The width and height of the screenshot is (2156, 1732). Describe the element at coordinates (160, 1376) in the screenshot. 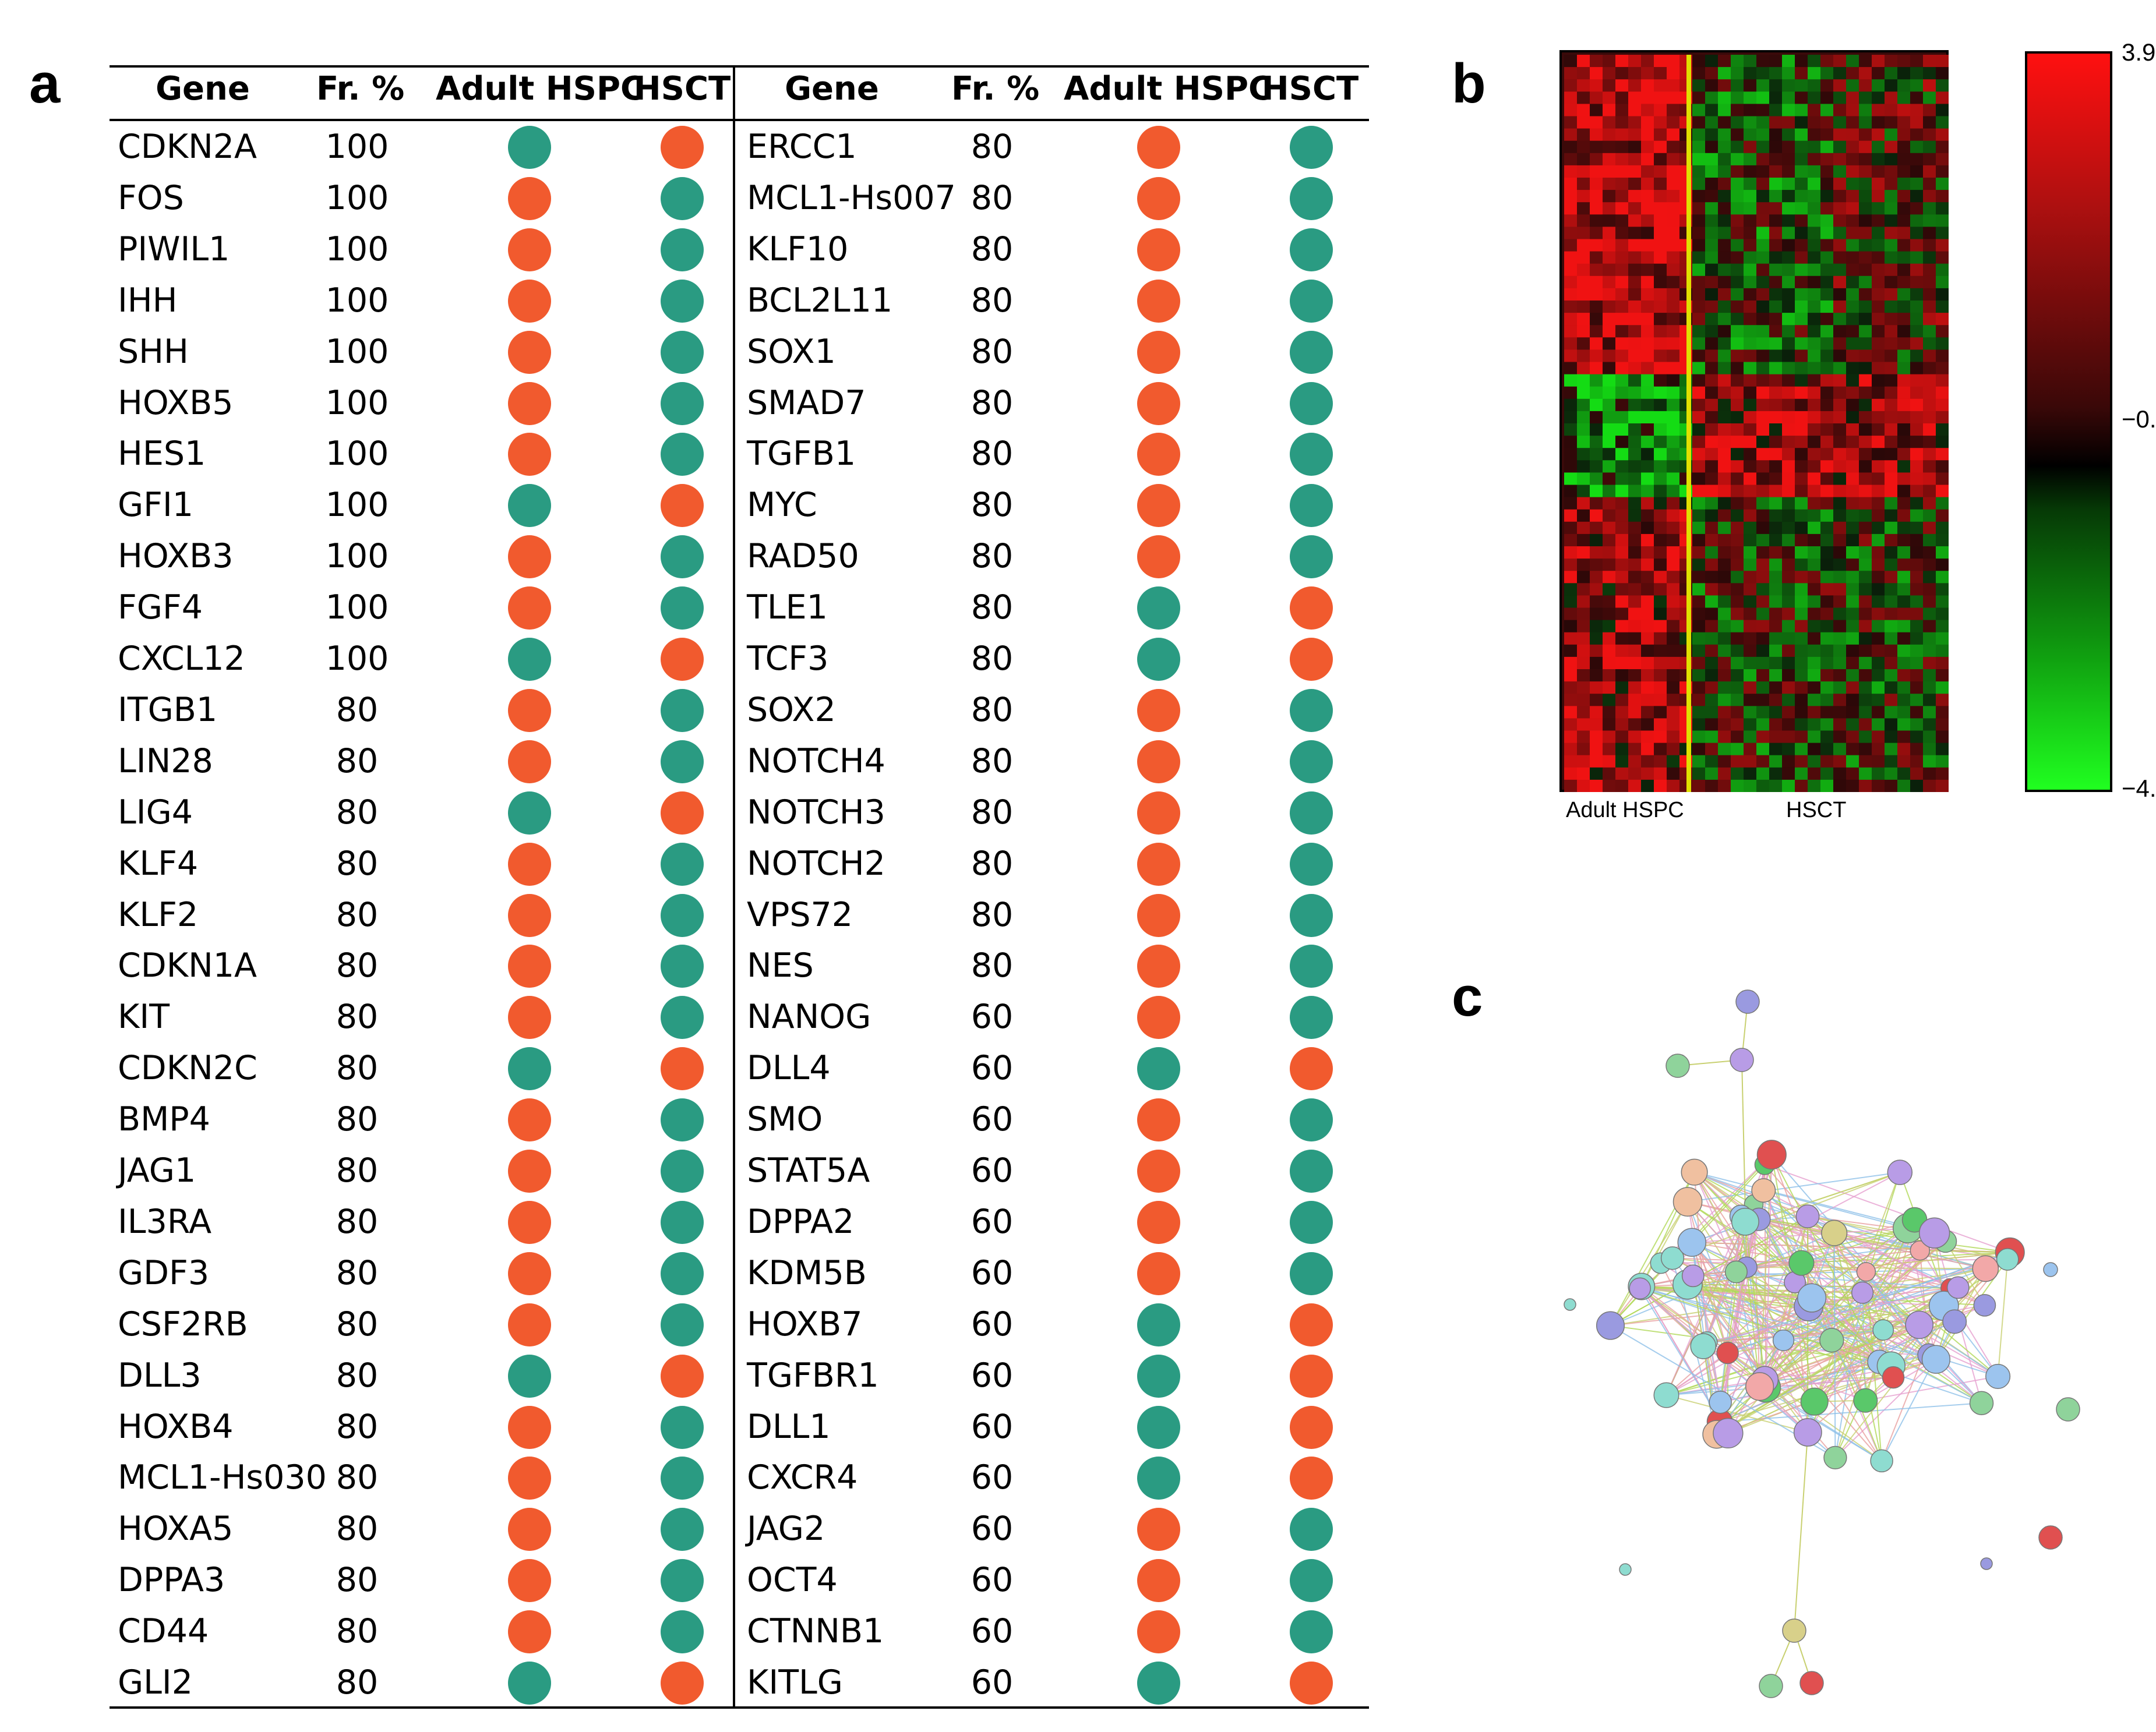

I see `gene-name: DLL3` at that location.